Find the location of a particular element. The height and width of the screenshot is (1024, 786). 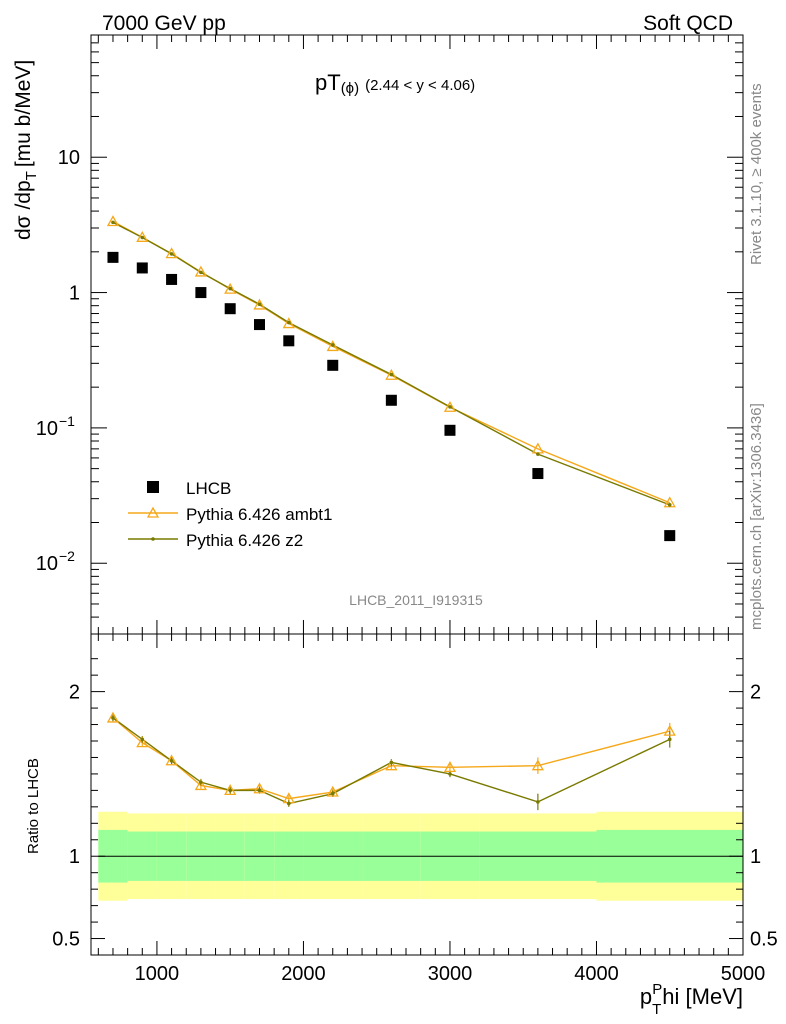

y-axis-label-sub: T is located at coordinates (31, 175).